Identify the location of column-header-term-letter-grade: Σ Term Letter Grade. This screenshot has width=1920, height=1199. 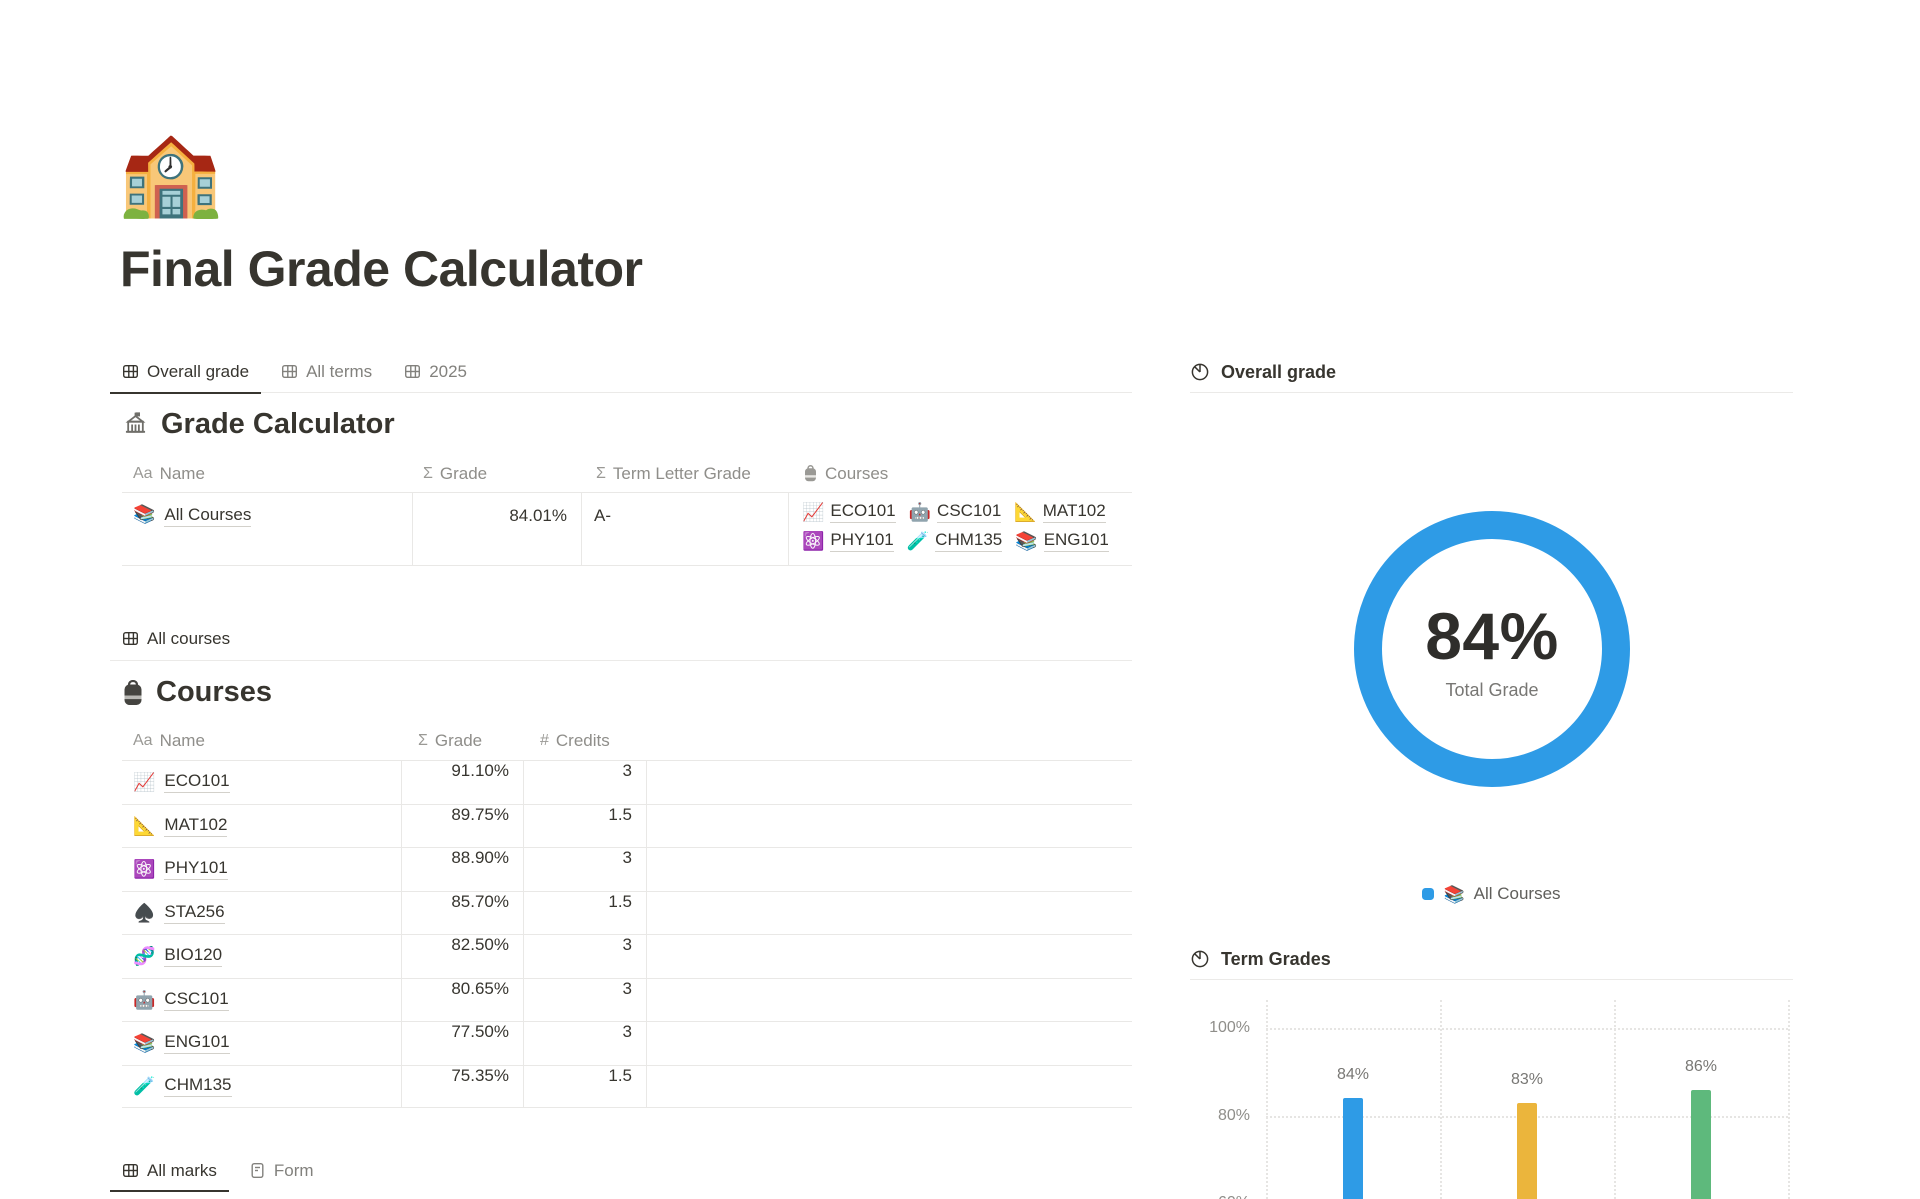
(673, 473).